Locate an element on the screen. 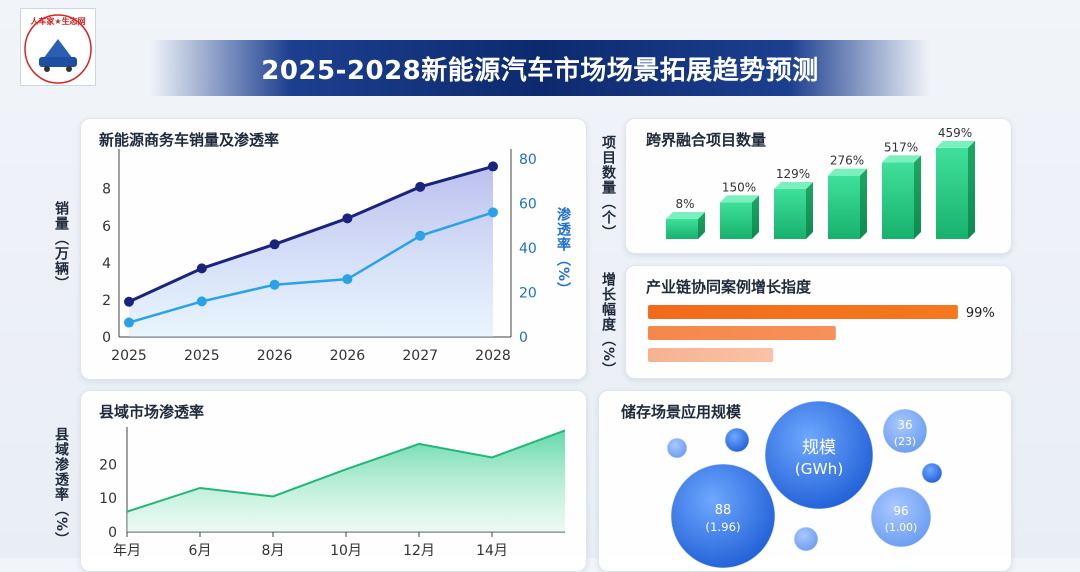 This screenshot has height=572, width=1080. bar-label: 459% is located at coordinates (955, 133).